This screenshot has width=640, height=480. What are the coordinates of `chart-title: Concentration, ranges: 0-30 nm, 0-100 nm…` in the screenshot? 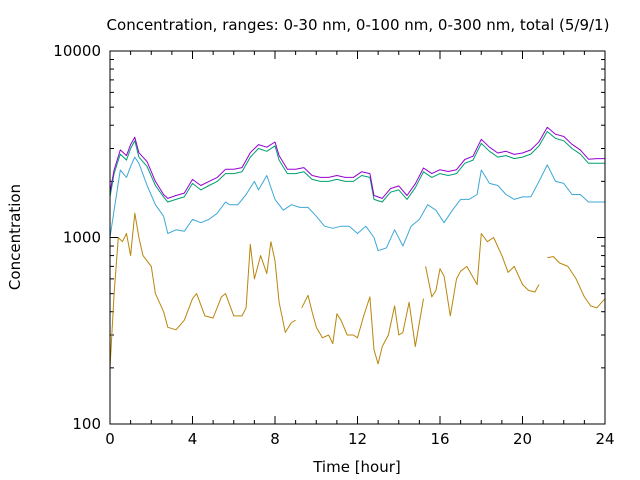 It's located at (358, 25).